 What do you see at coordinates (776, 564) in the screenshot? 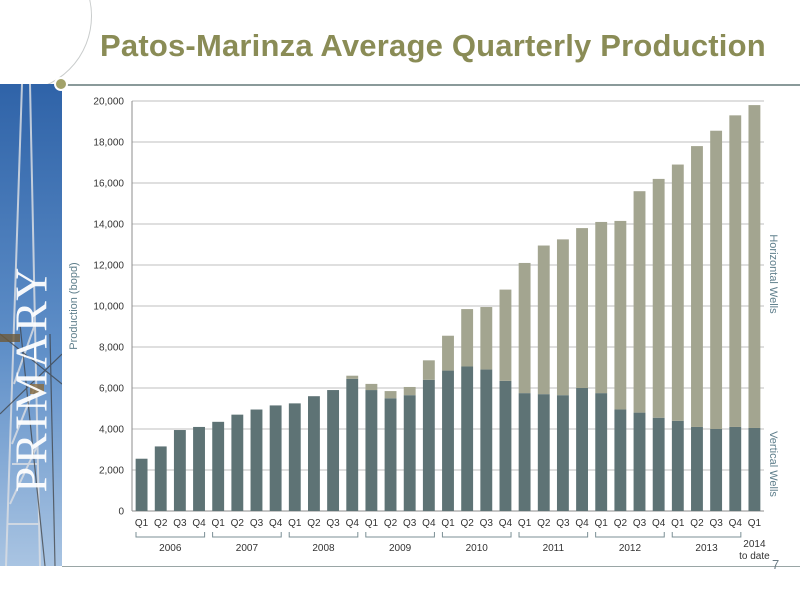
I see `page-number: 7` at bounding box center [776, 564].